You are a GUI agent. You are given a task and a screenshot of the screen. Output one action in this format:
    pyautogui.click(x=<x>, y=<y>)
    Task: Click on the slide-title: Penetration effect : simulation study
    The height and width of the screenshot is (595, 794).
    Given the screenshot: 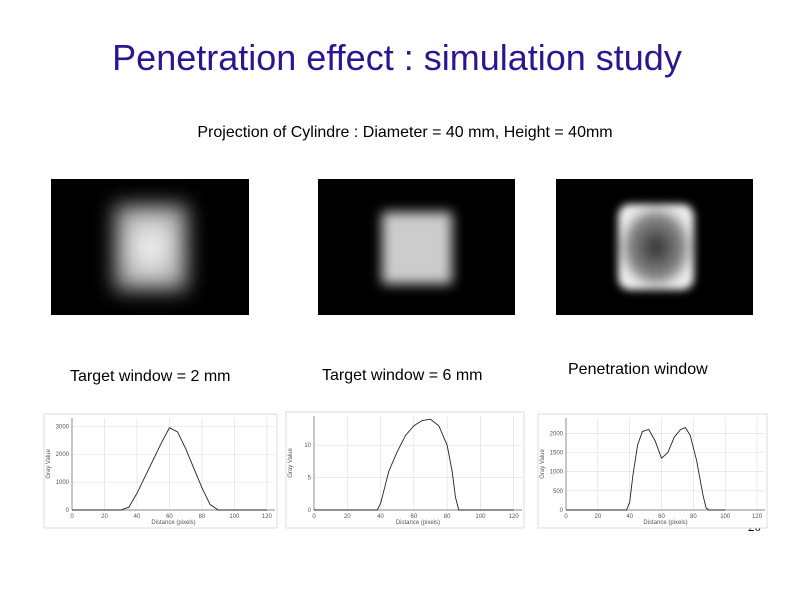 What is the action you would take?
    pyautogui.click(x=397, y=57)
    